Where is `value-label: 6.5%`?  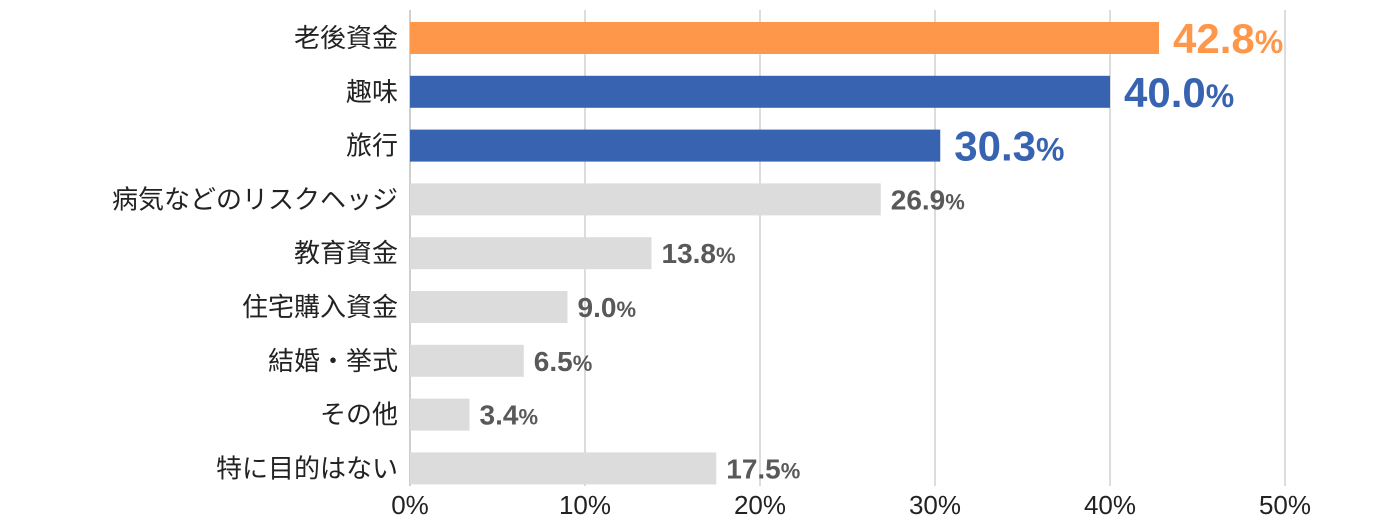
value-label: 6.5% is located at coordinates (563, 361).